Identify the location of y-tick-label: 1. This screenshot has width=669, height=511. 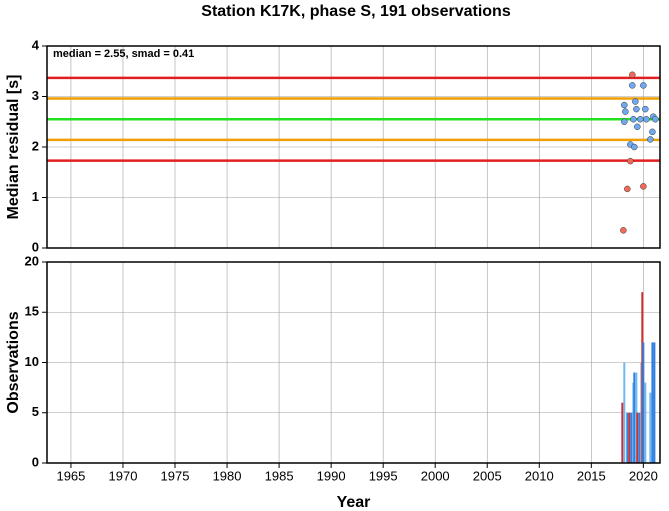
(35, 196).